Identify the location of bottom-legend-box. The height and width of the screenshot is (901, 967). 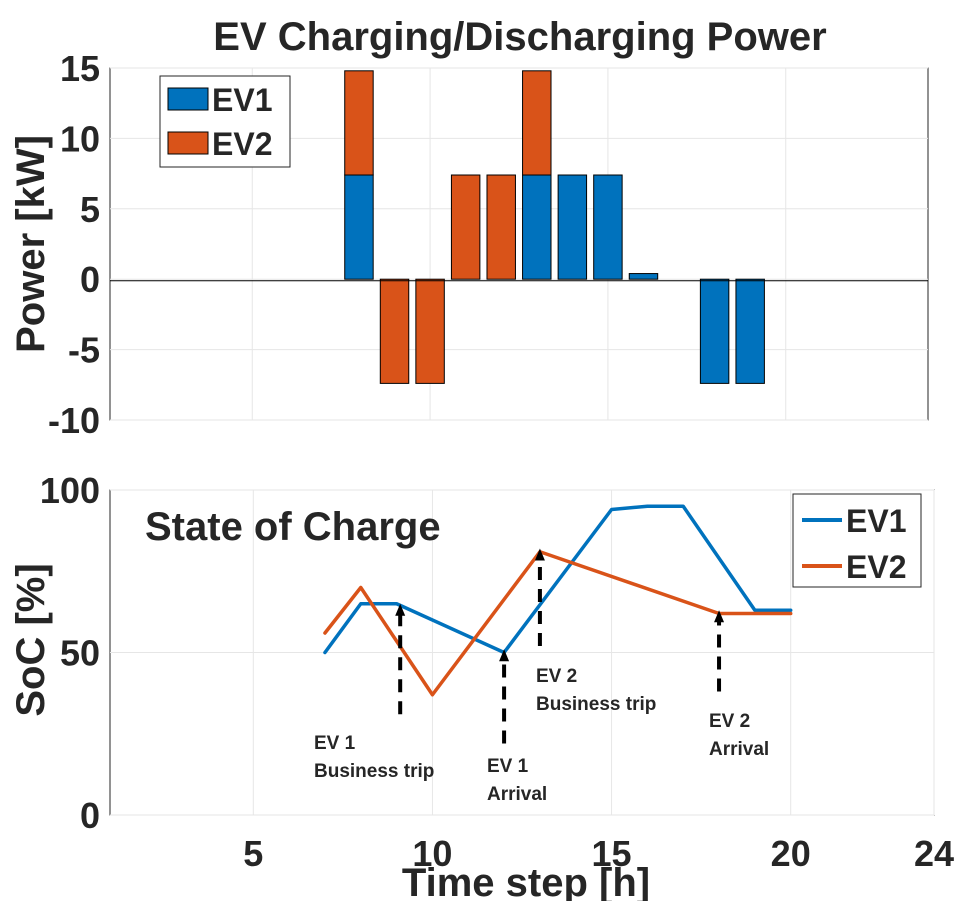
(857, 540).